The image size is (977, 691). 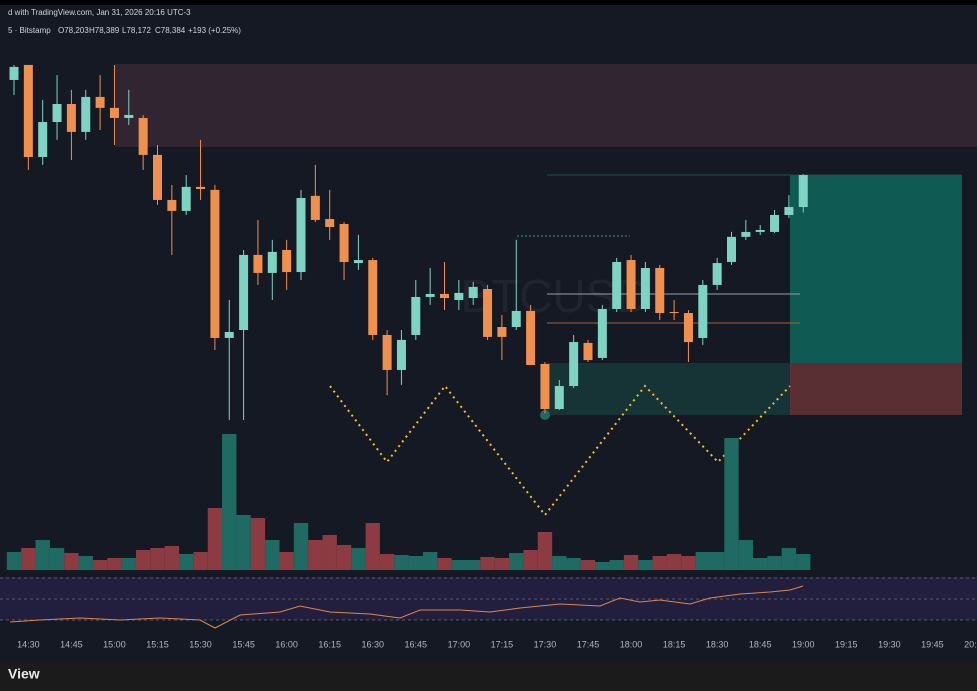 I want to click on x-tick-label: 17:15, so click(x=502, y=644).